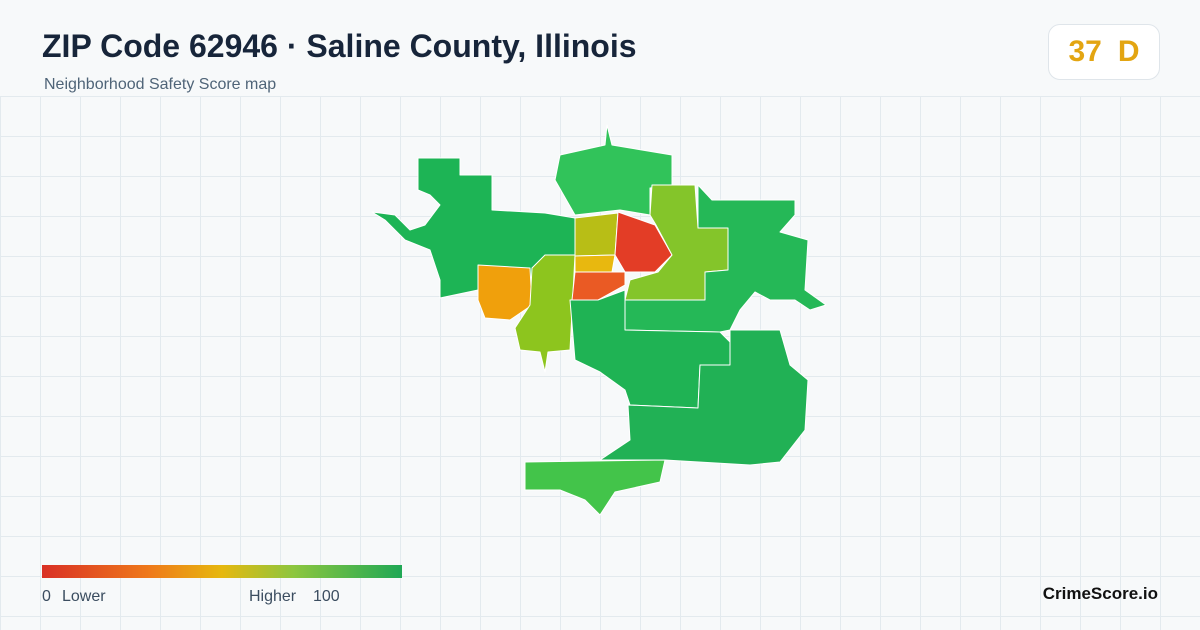 This screenshot has height=630, width=1200. What do you see at coordinates (222, 571) in the screenshot?
I see `legend-gradient` at bounding box center [222, 571].